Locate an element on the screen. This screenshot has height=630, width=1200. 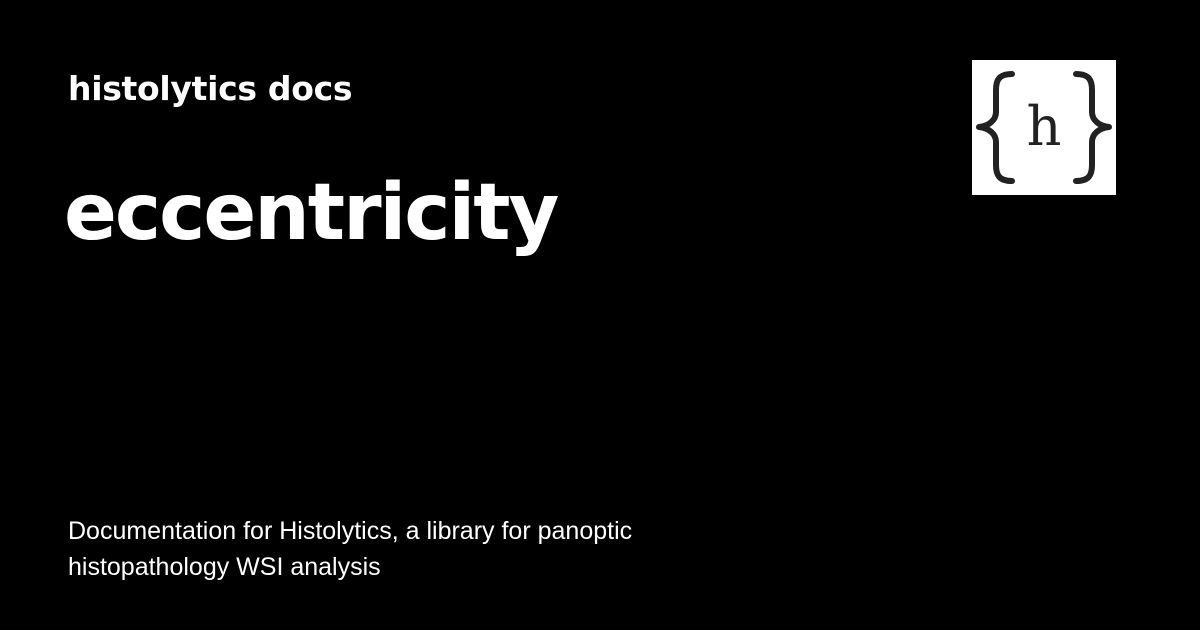
site-name: histolytics docs is located at coordinates (210, 88).